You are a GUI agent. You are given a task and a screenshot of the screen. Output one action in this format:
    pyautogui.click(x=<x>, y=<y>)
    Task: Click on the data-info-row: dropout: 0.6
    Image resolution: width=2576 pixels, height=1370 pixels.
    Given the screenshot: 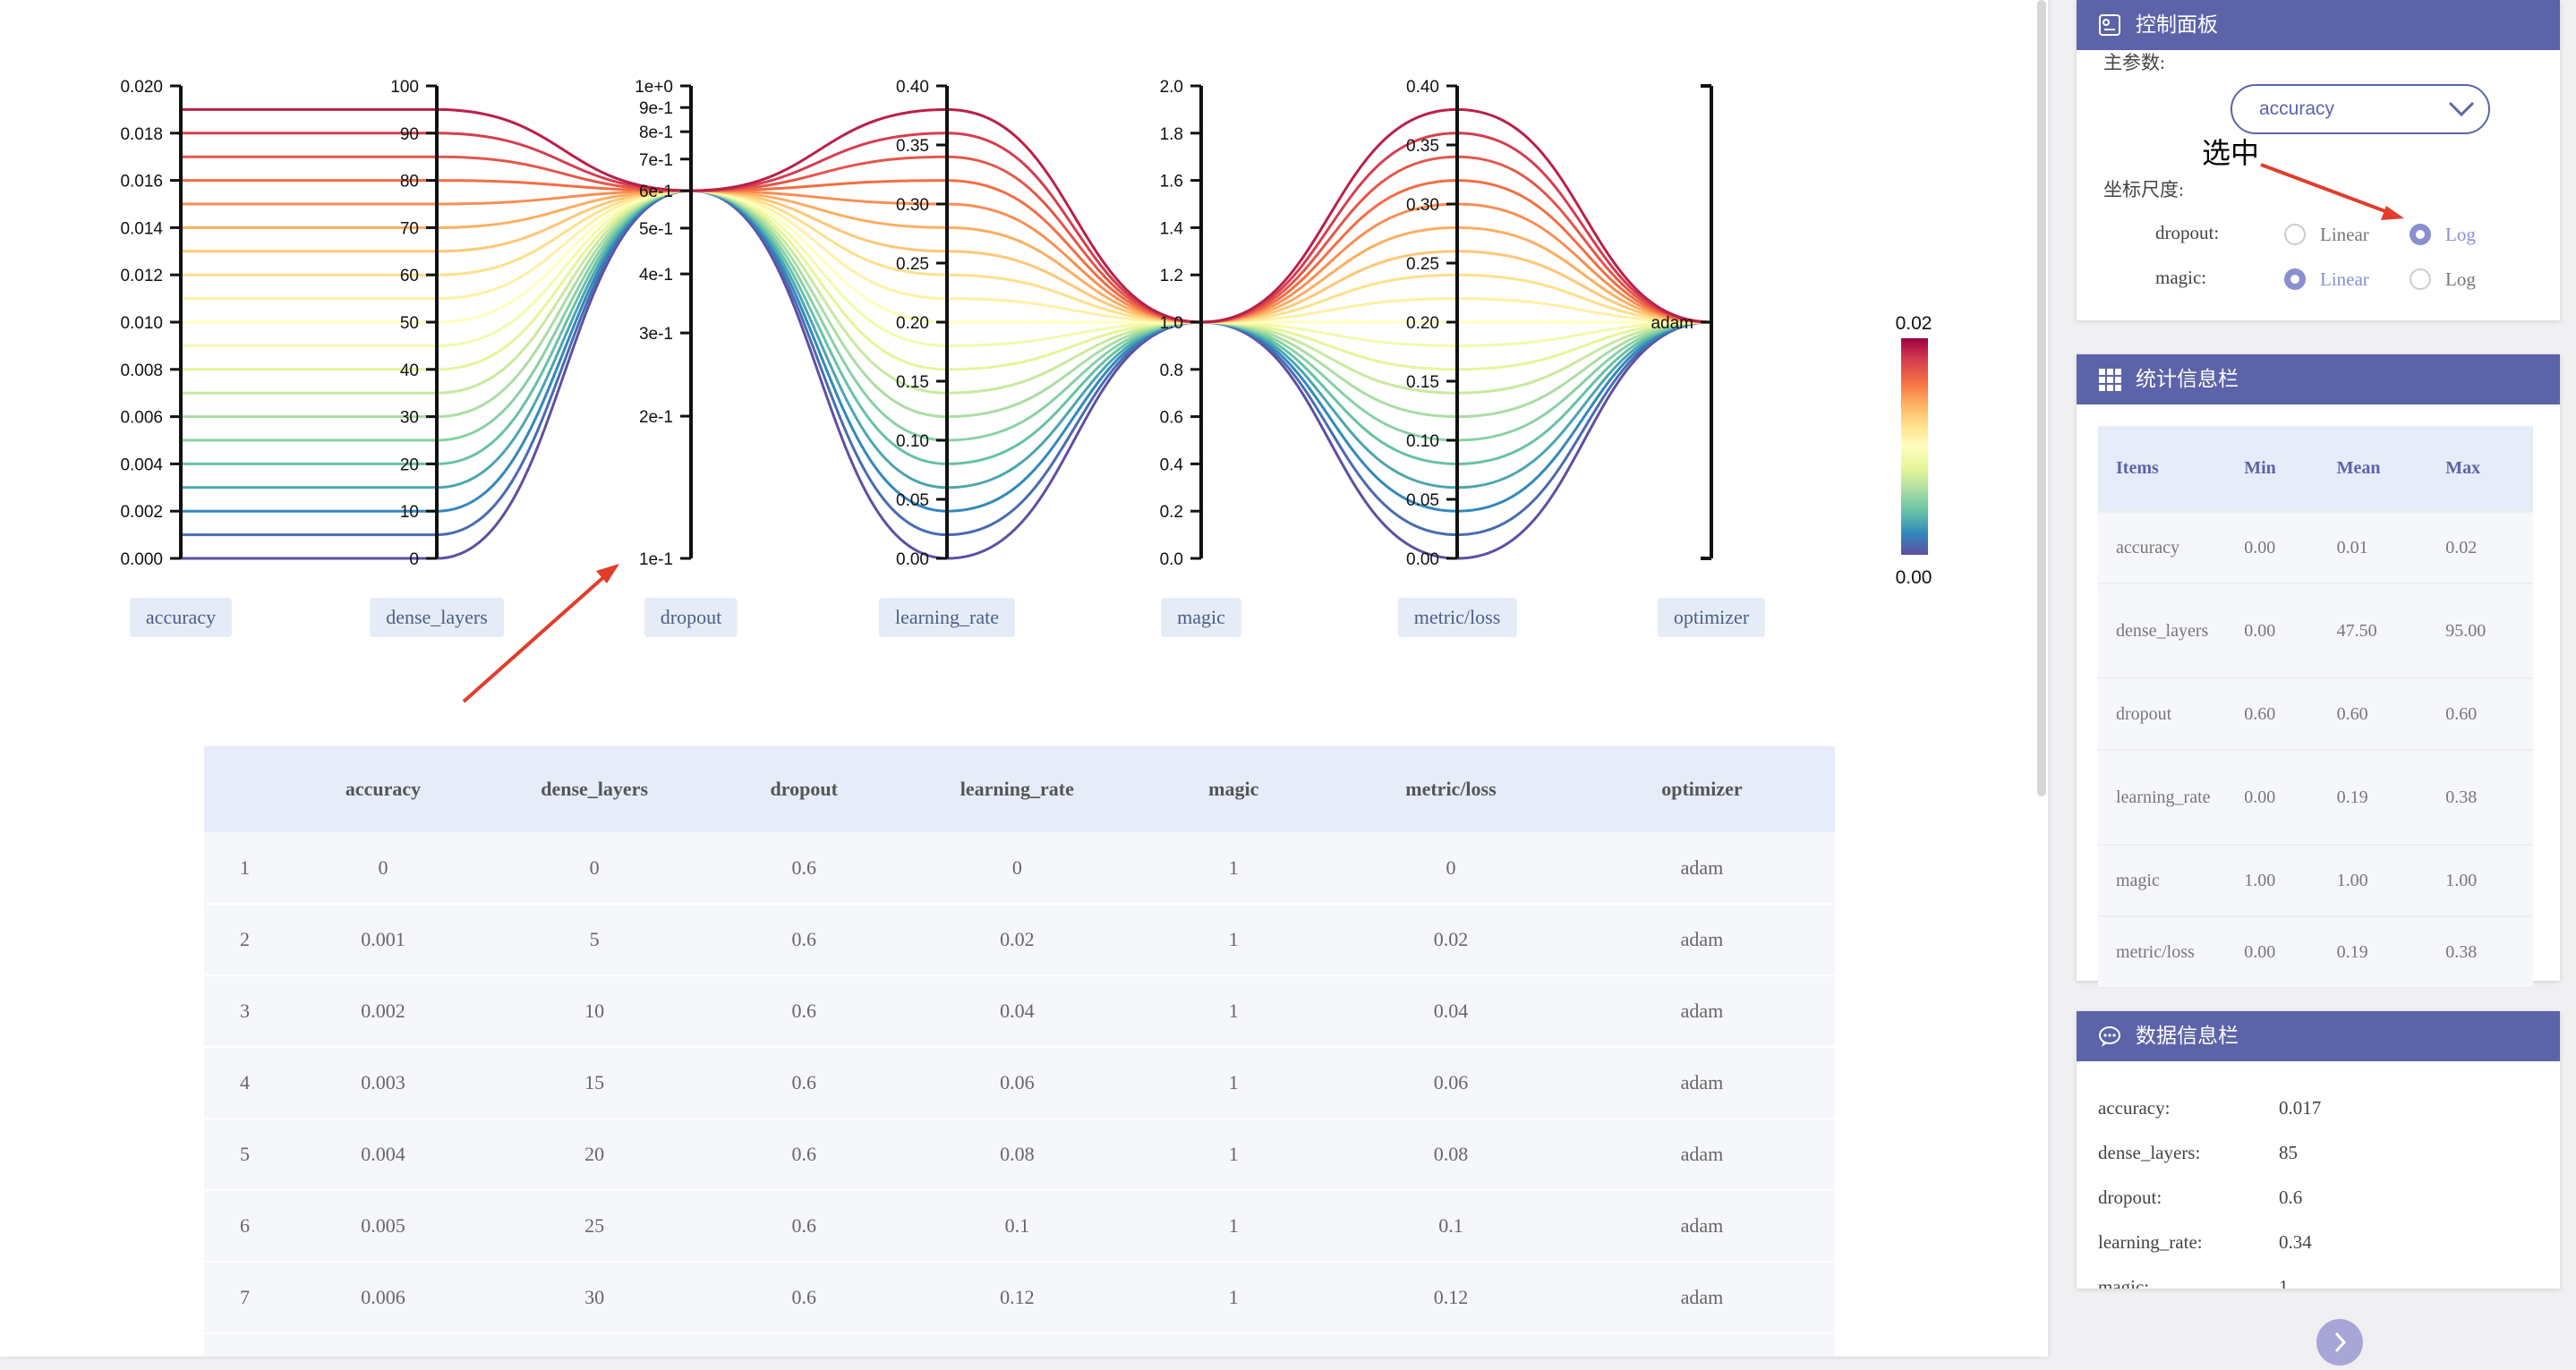 What is the action you would take?
    pyautogui.click(x=2200, y=1198)
    